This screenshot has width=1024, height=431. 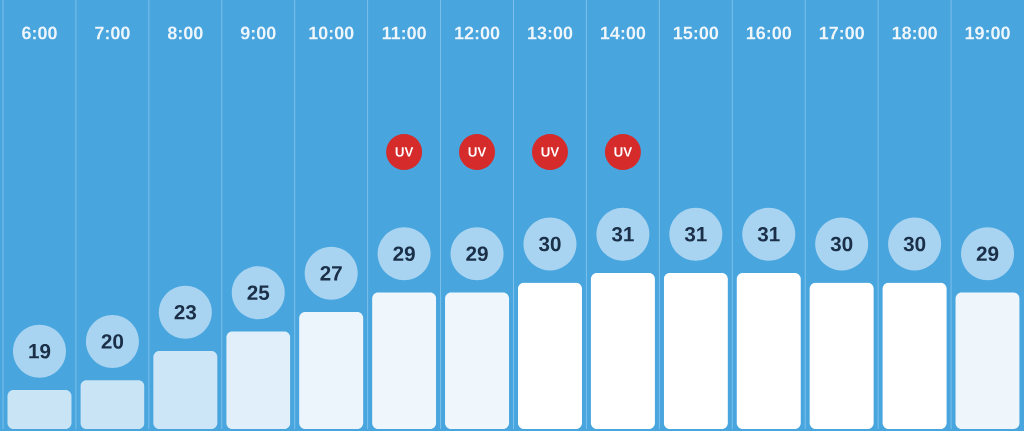 What do you see at coordinates (258, 293) in the screenshot?
I see `data-label: 25` at bounding box center [258, 293].